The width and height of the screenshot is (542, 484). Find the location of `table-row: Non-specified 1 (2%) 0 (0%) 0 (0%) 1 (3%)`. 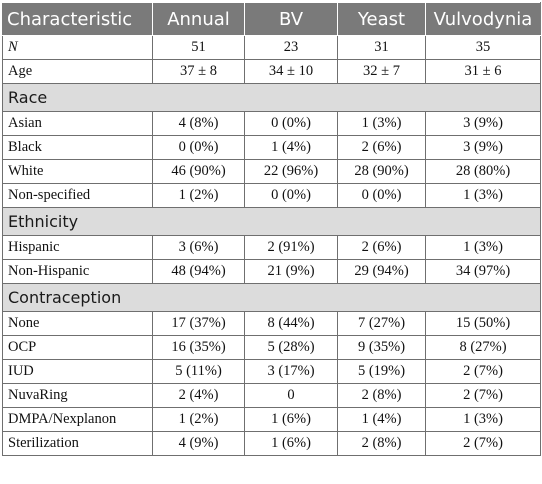

table-row: Non-specified 1 (2%) 0 (0%) 0 (0%) 1 (3%) is located at coordinates (271, 195).